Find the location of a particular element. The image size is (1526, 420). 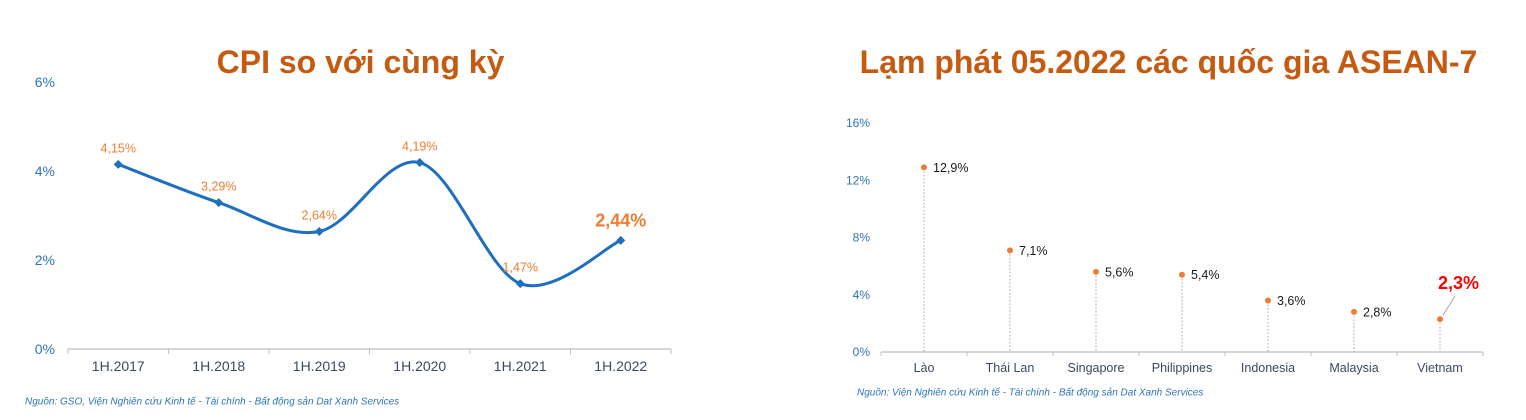

asean-x-tick-label: Thái Lan is located at coordinates (1010, 368).